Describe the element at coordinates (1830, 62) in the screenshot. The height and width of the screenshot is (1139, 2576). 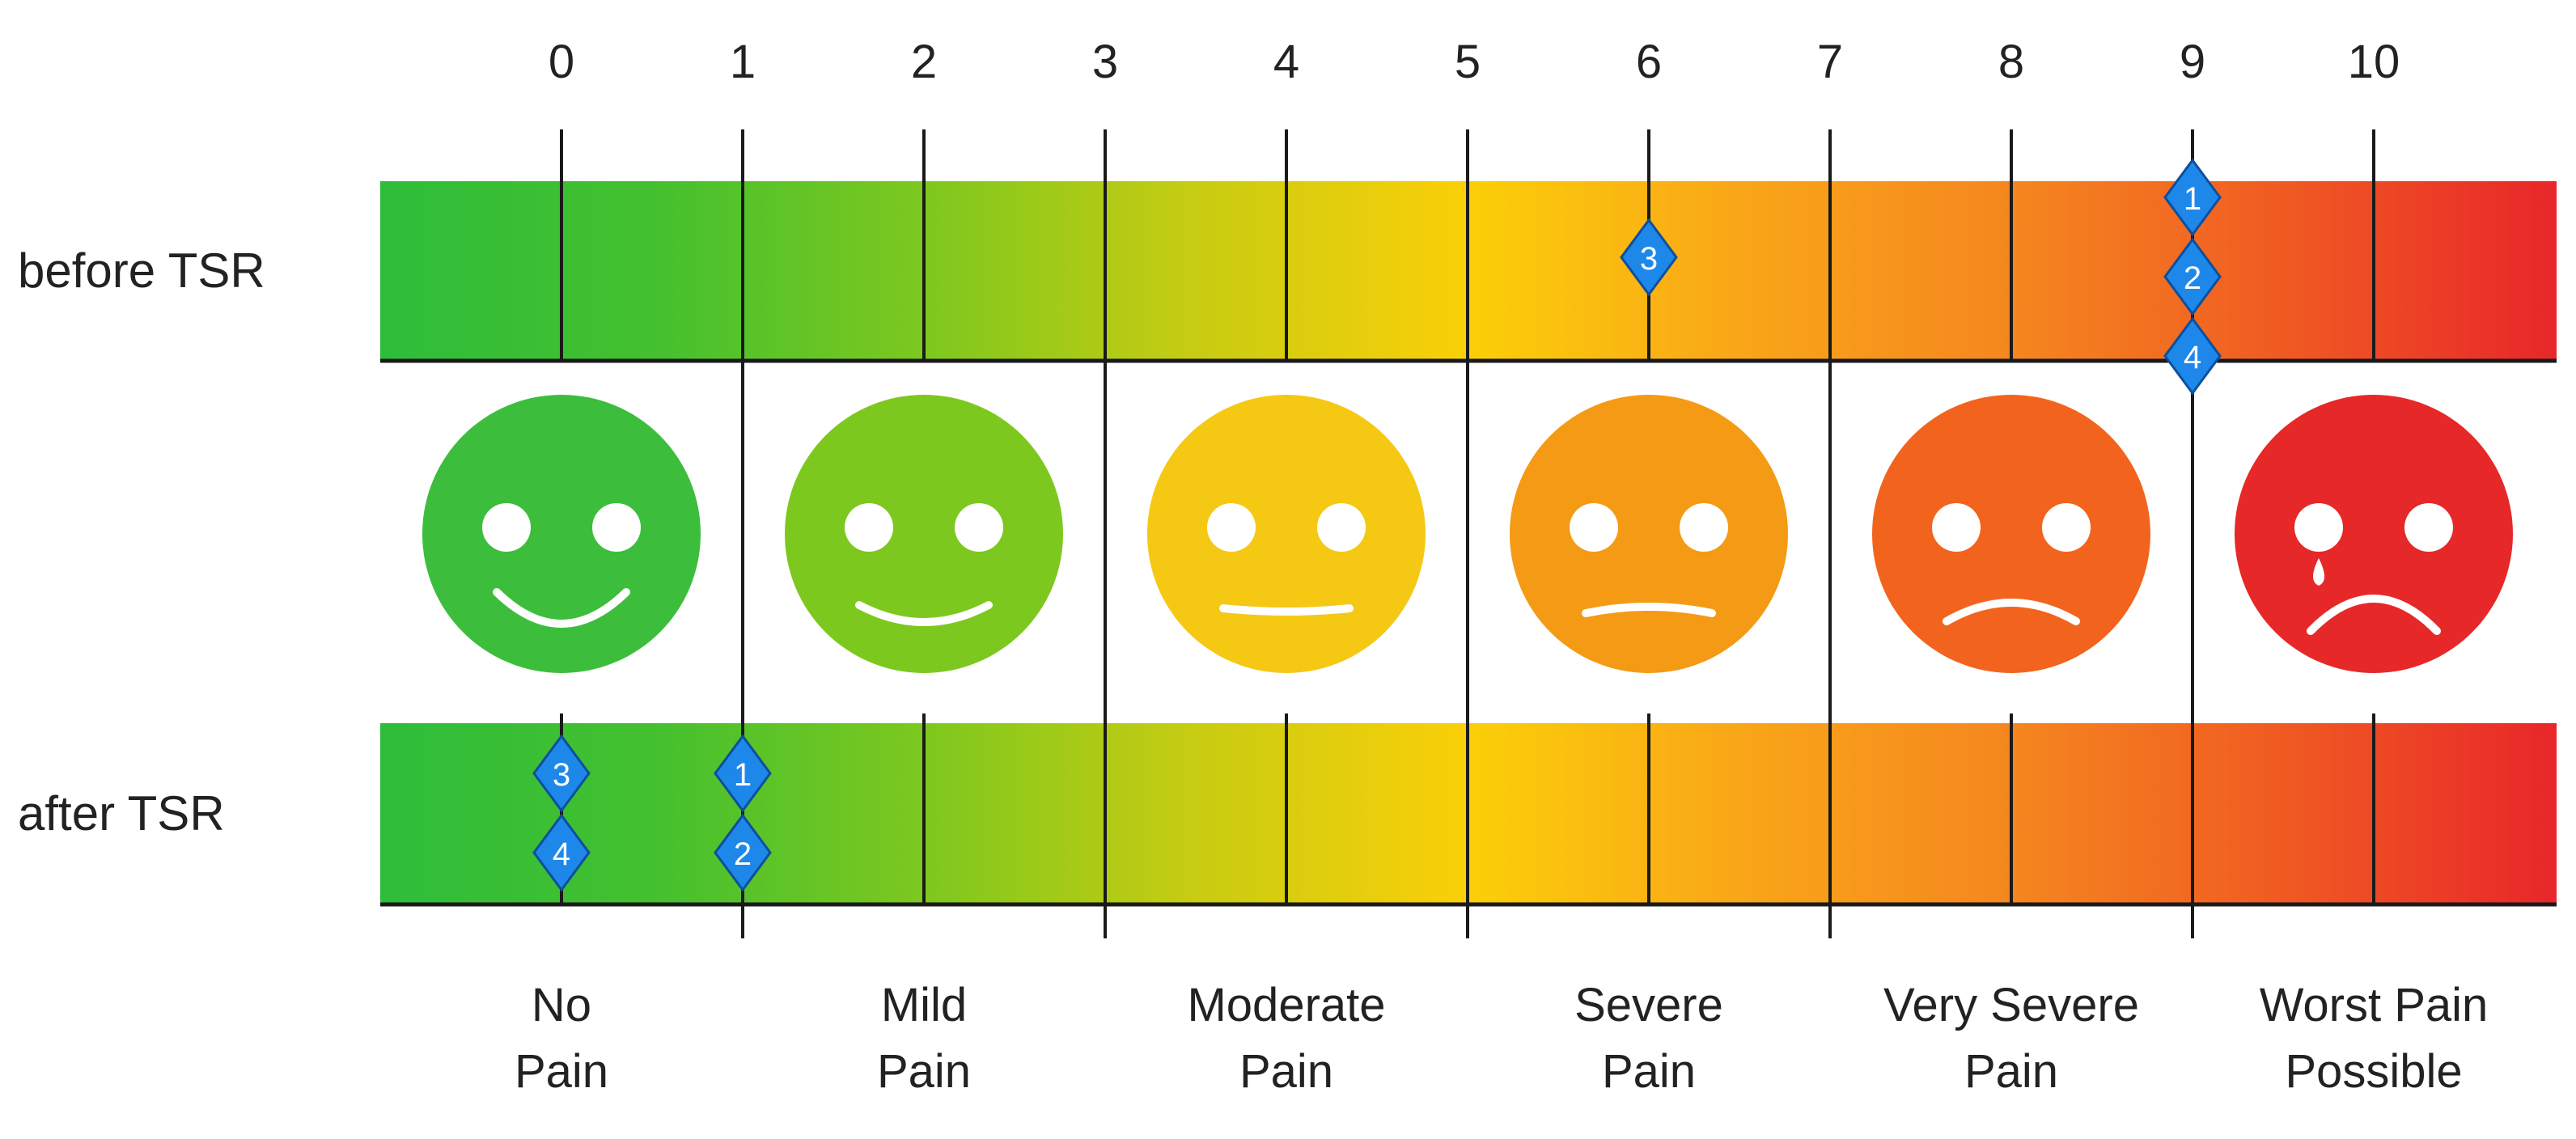
I see `tick-label: 7` at that location.